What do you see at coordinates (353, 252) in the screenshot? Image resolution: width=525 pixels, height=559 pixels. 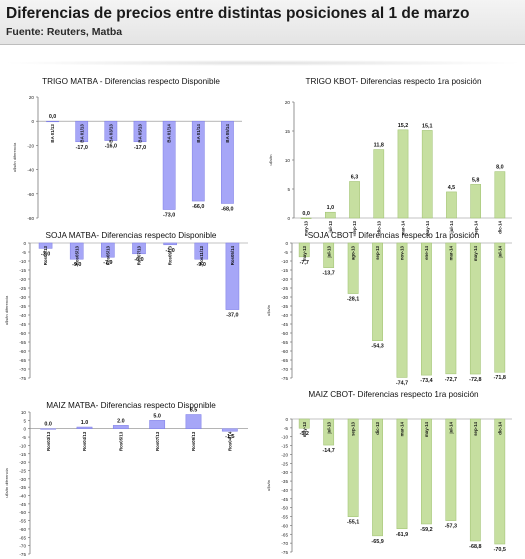 I see `category-label: ago-13` at bounding box center [353, 252].